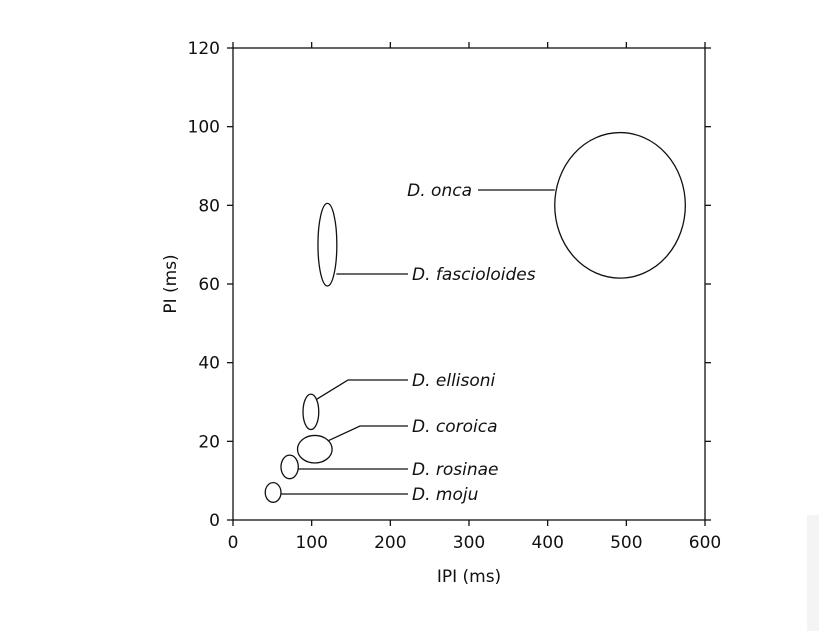 This screenshot has width=819, height=631. Describe the element at coordinates (311, 543) in the screenshot. I see `x-tick-label: 100` at that location.